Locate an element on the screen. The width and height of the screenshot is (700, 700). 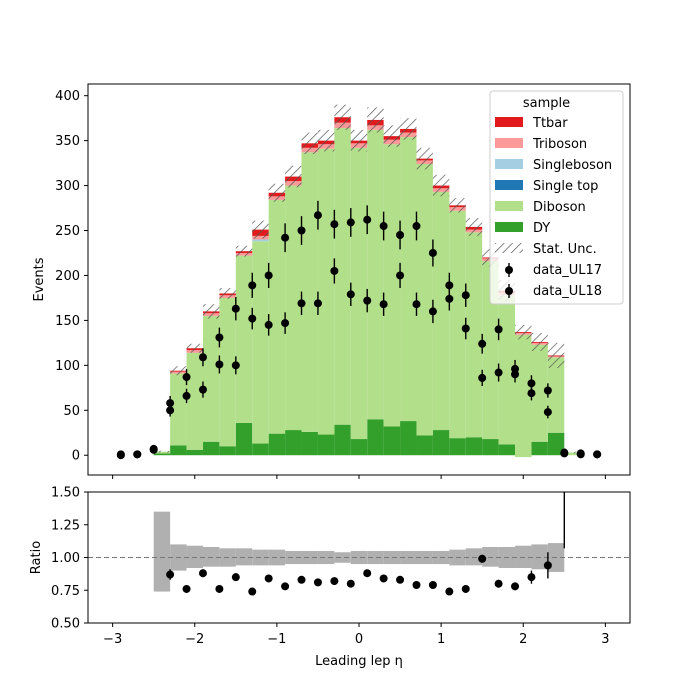
x-tick-label: 2 is located at coordinates (523, 639).